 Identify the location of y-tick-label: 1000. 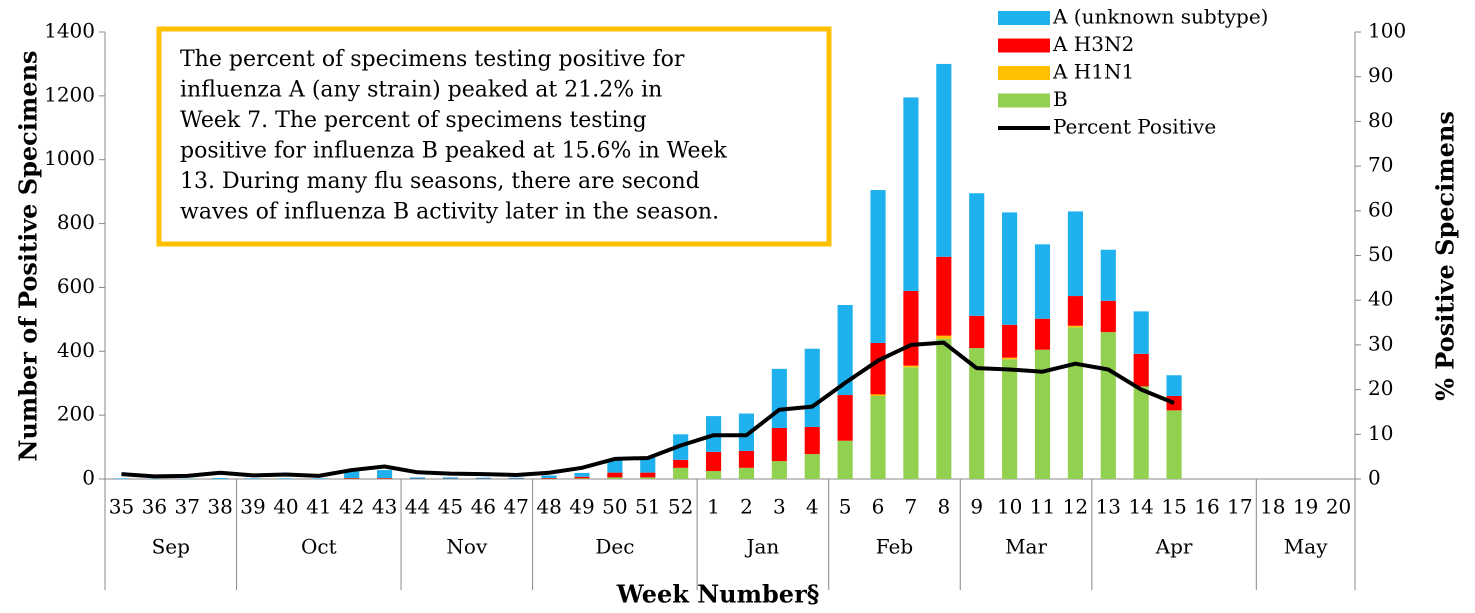
(69, 158).